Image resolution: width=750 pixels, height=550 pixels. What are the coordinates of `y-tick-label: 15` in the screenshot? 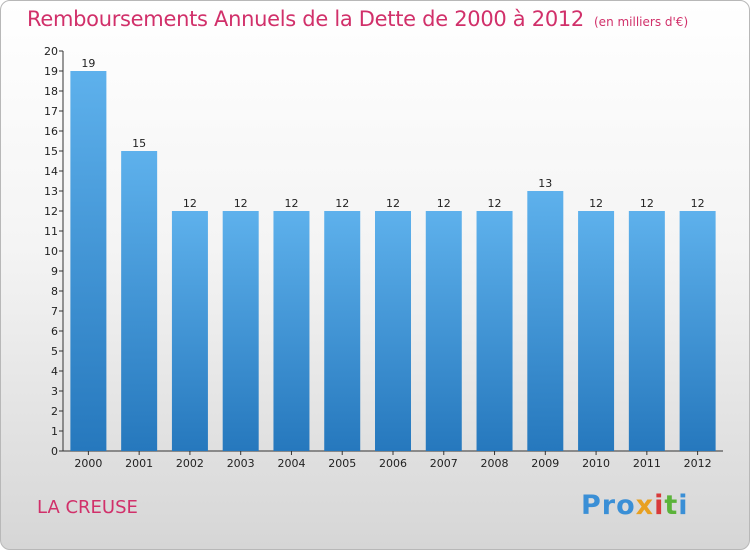 It's located at (51, 151).